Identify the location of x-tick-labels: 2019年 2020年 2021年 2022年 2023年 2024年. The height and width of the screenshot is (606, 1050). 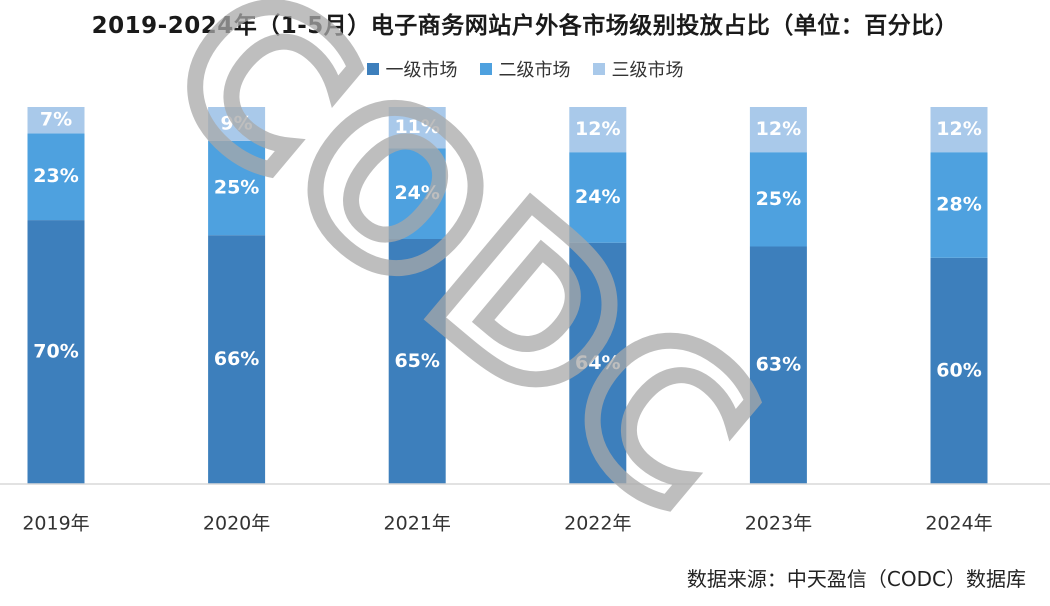
(507, 524).